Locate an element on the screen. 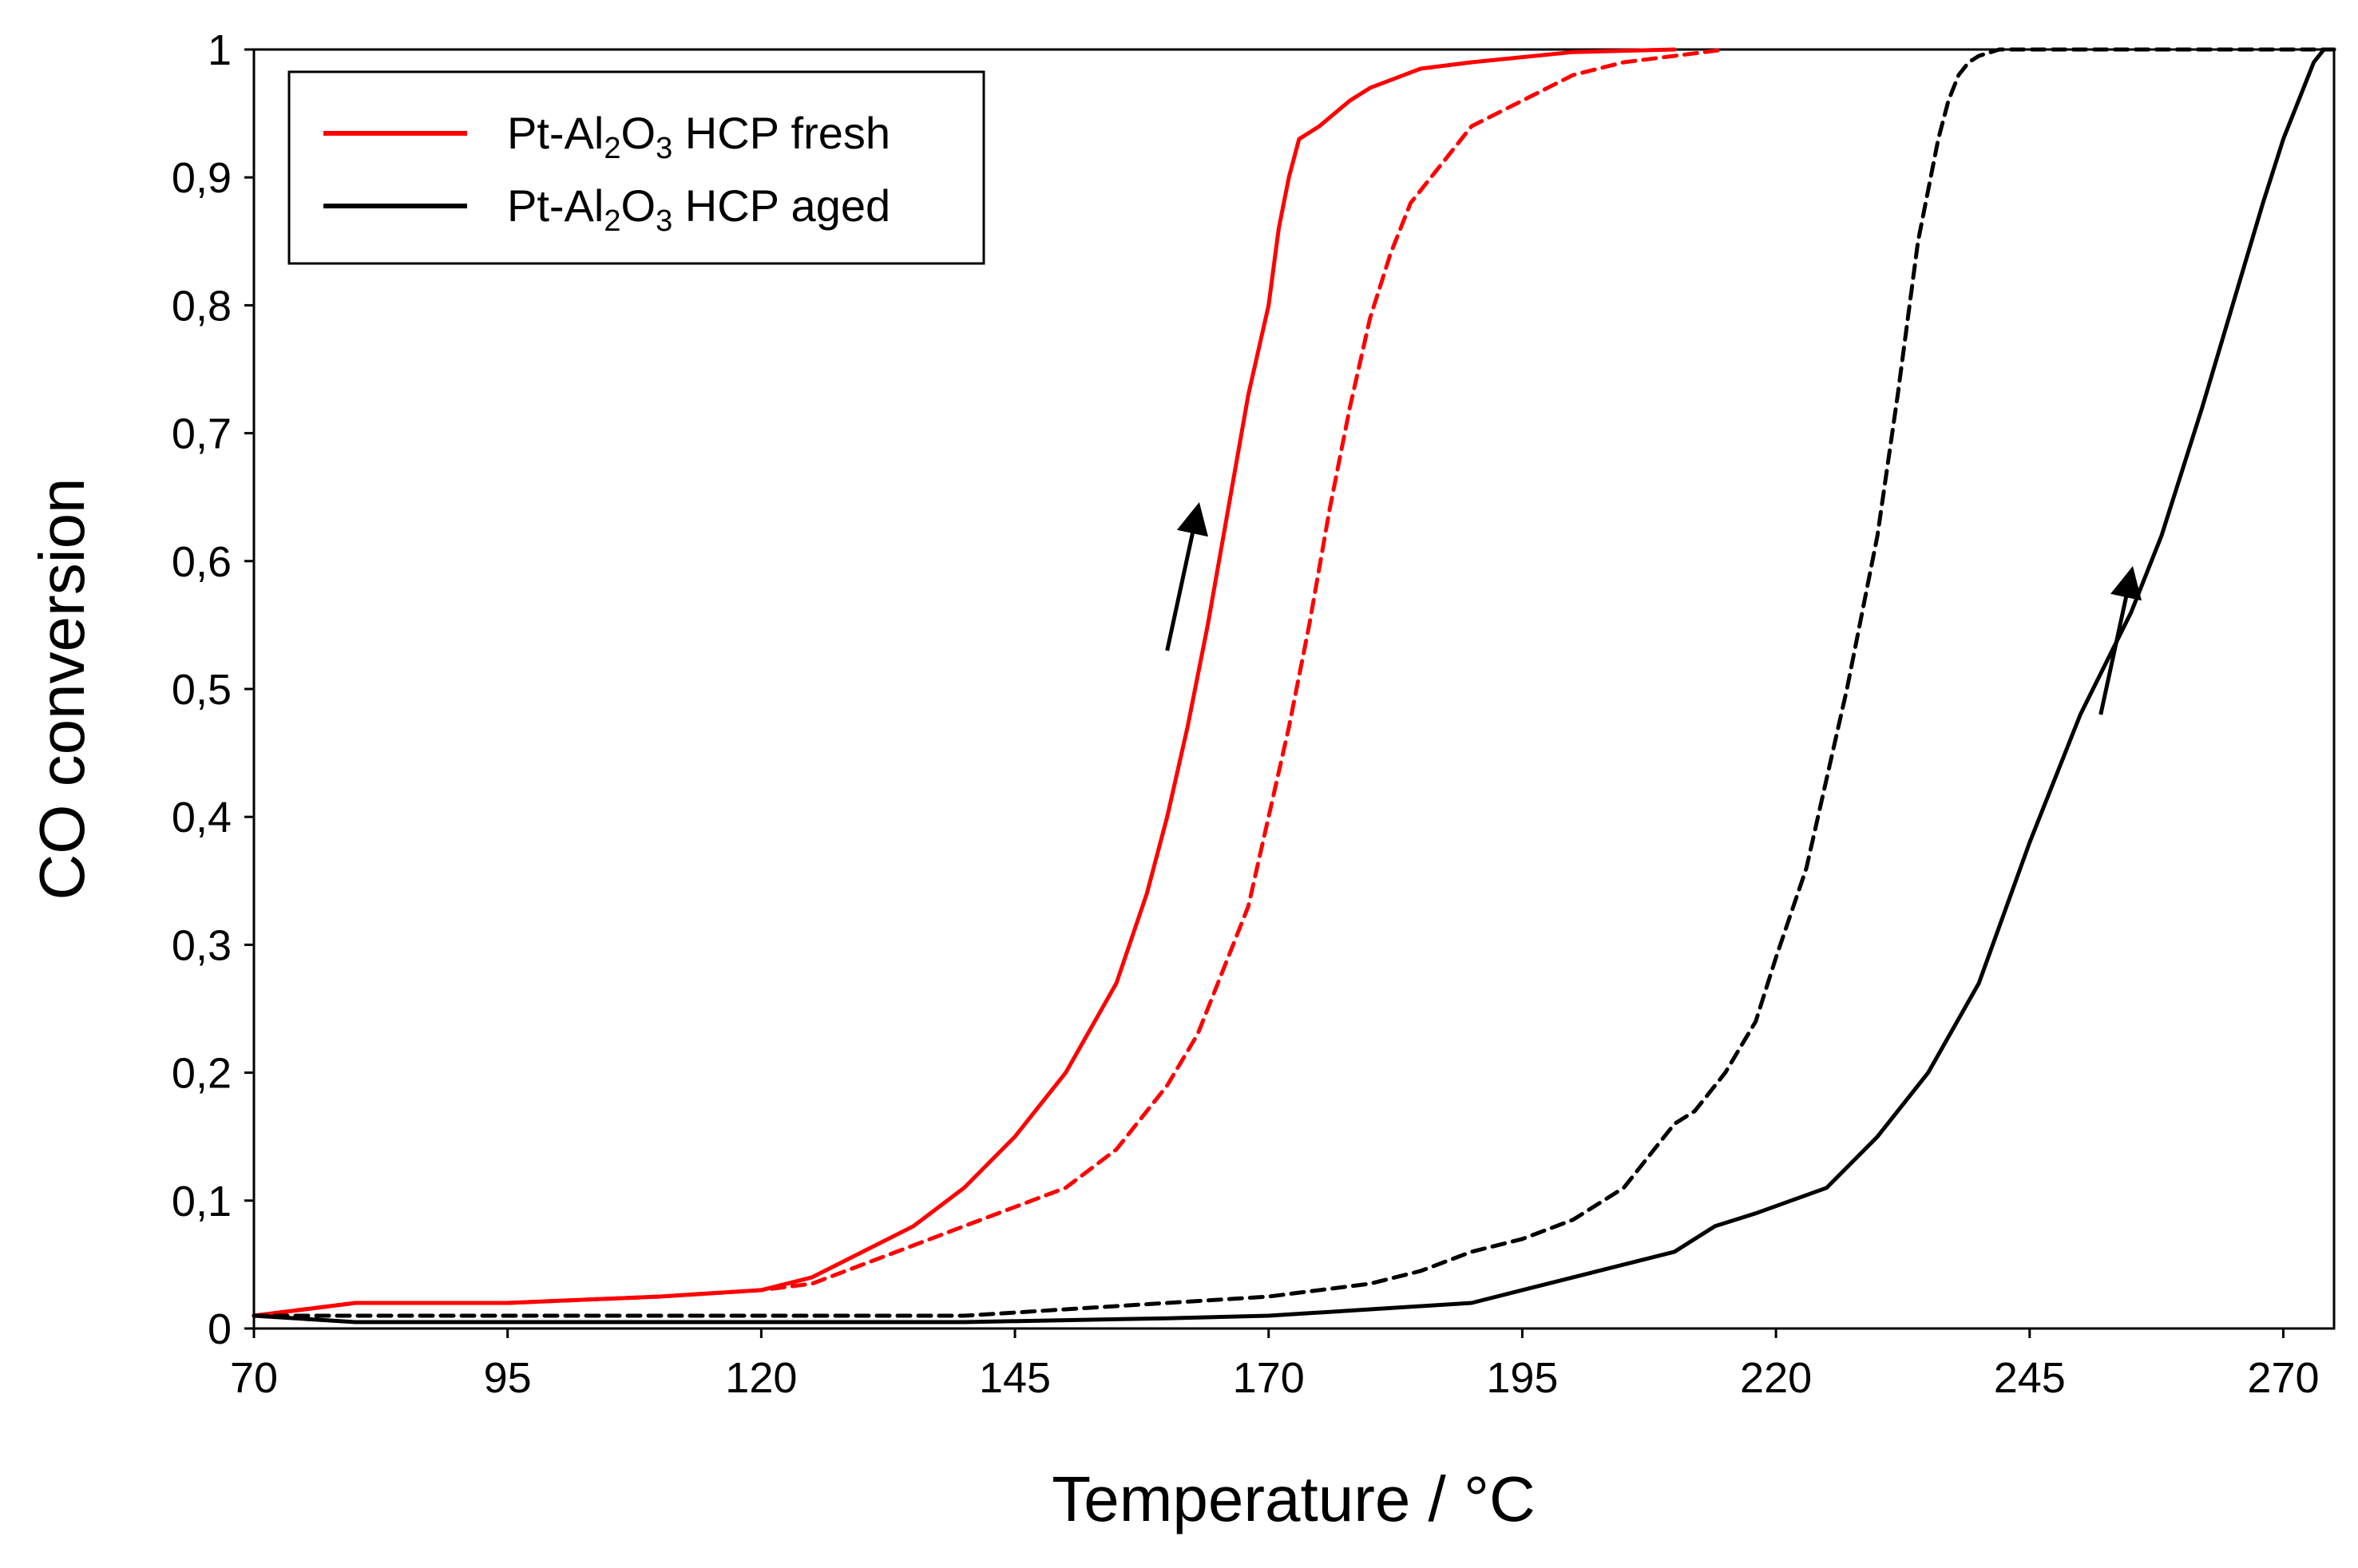 The height and width of the screenshot is (1568, 2358). legend-box is located at coordinates (636, 167).